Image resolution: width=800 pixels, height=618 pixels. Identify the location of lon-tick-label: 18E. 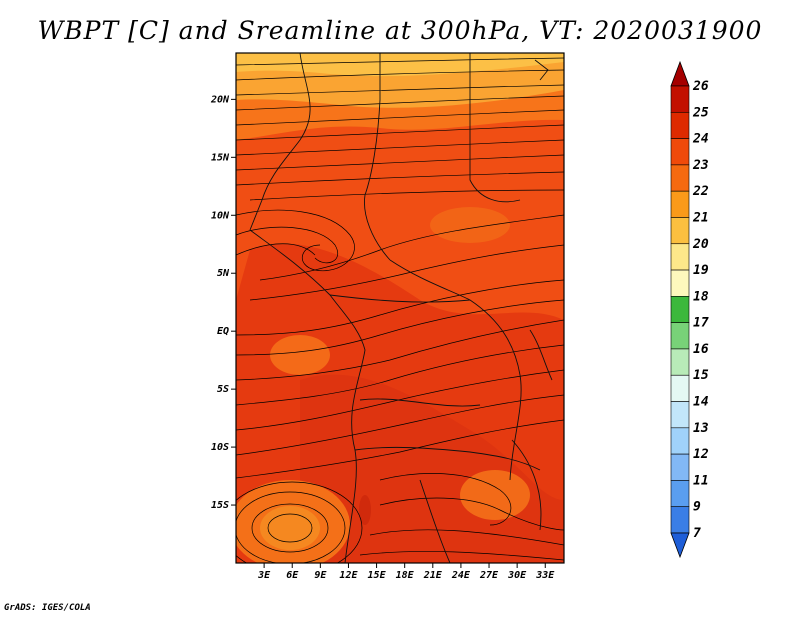
(405, 575).